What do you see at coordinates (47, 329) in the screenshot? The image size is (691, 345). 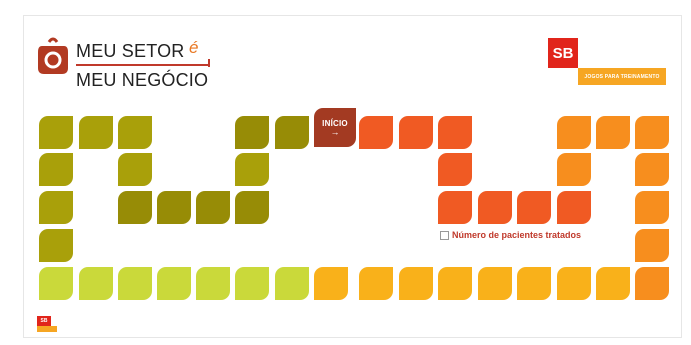 I see `footer-banner` at bounding box center [47, 329].